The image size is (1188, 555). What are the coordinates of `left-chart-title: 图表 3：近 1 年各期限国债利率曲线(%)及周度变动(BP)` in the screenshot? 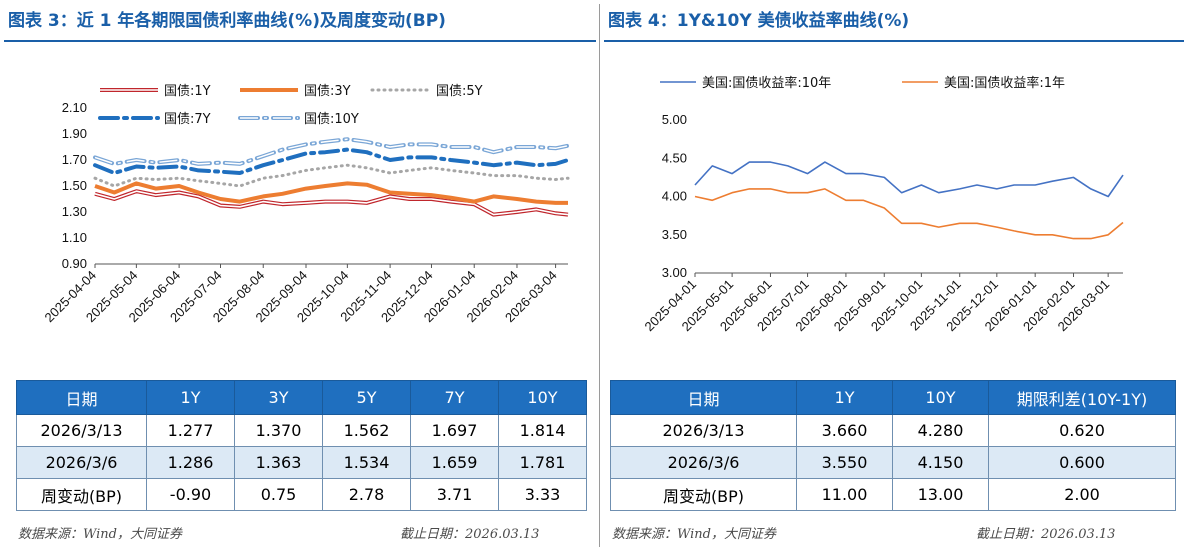 It's located at (227, 21).